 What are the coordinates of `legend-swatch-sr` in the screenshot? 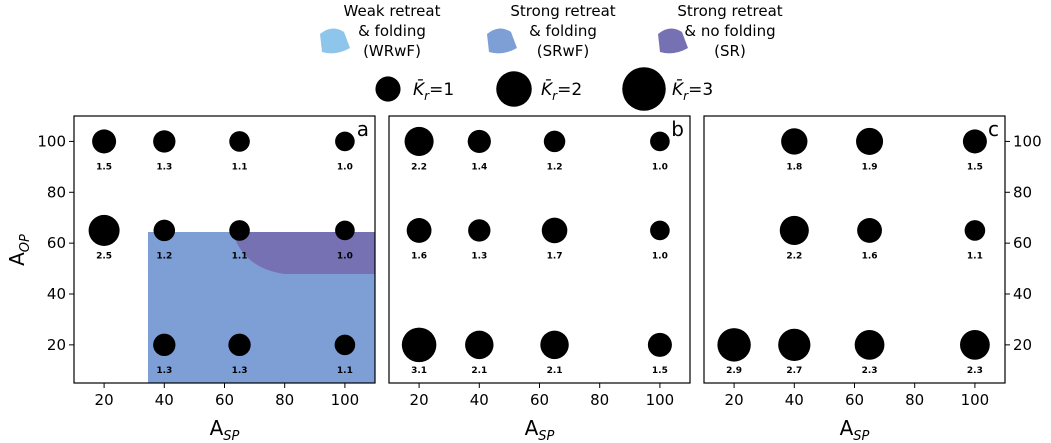 It's located at (673, 41).